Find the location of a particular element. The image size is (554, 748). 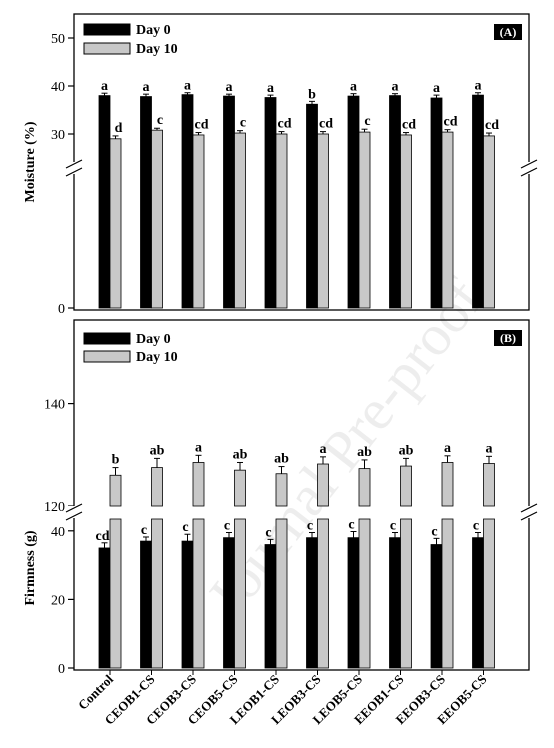

panel-b-label: (B) is located at coordinates (508, 338).